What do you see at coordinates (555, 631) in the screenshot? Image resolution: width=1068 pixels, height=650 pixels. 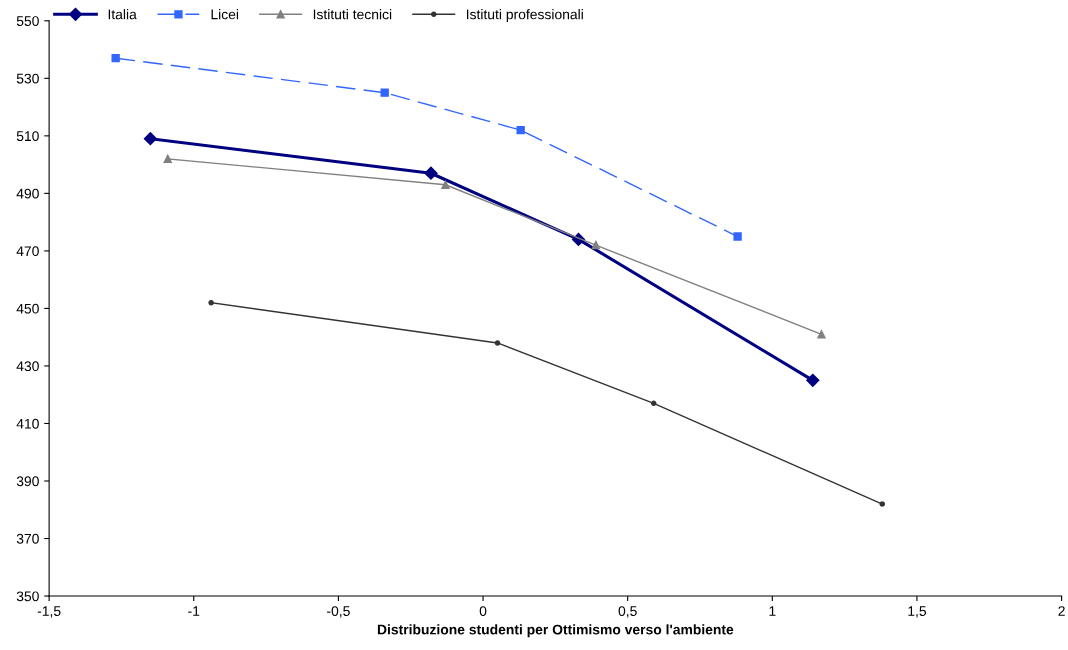 I see `x-axis-title: Distribuzione studenti per Ottimismo verso l'ambiente` at bounding box center [555, 631].